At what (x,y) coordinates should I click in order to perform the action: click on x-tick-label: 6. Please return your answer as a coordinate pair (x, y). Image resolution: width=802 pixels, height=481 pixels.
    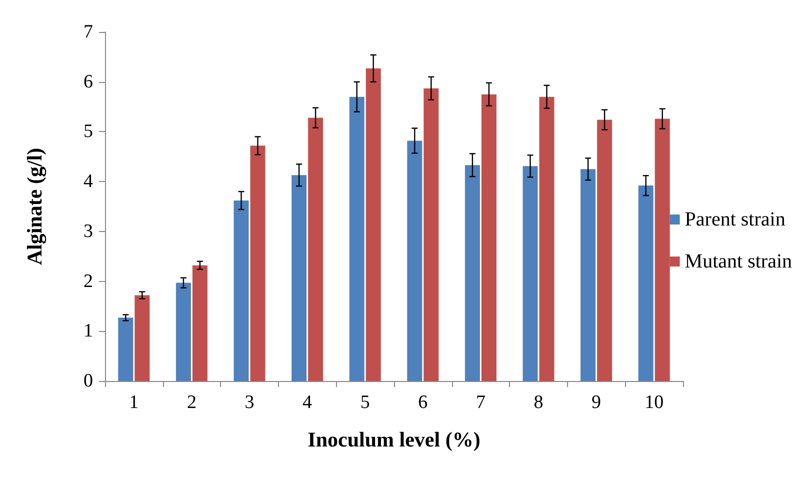
    Looking at the image, I should click on (423, 402).